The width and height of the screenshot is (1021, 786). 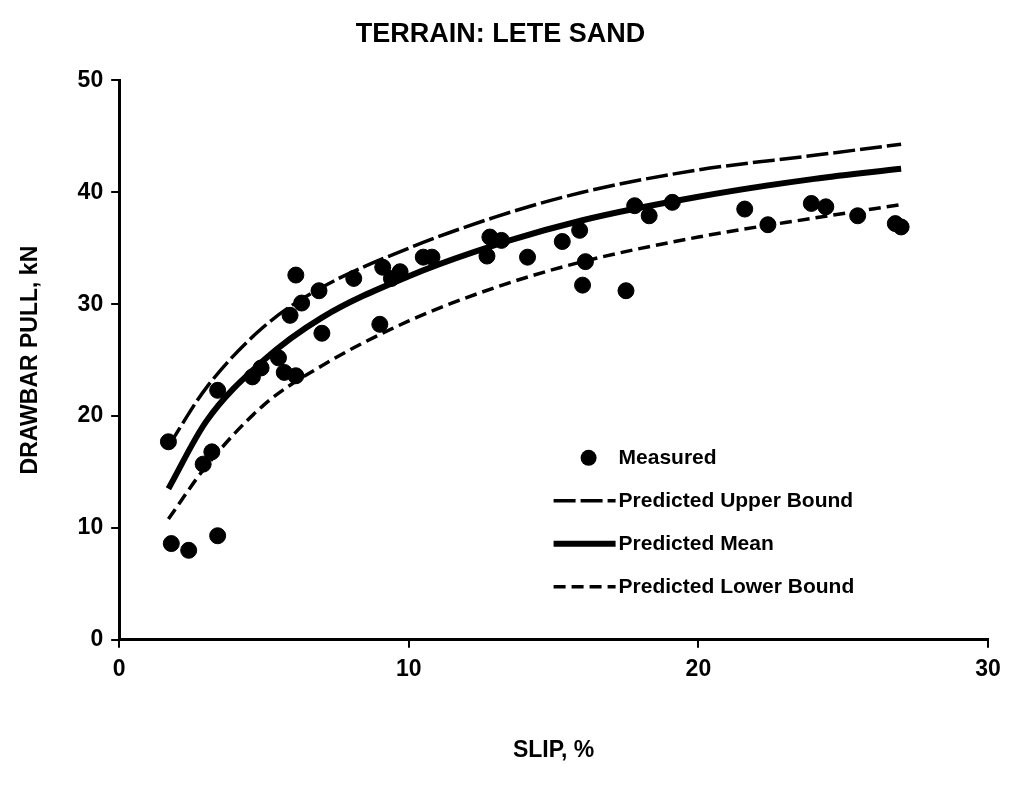 I want to click on legend-label: Measured, so click(x=667, y=456).